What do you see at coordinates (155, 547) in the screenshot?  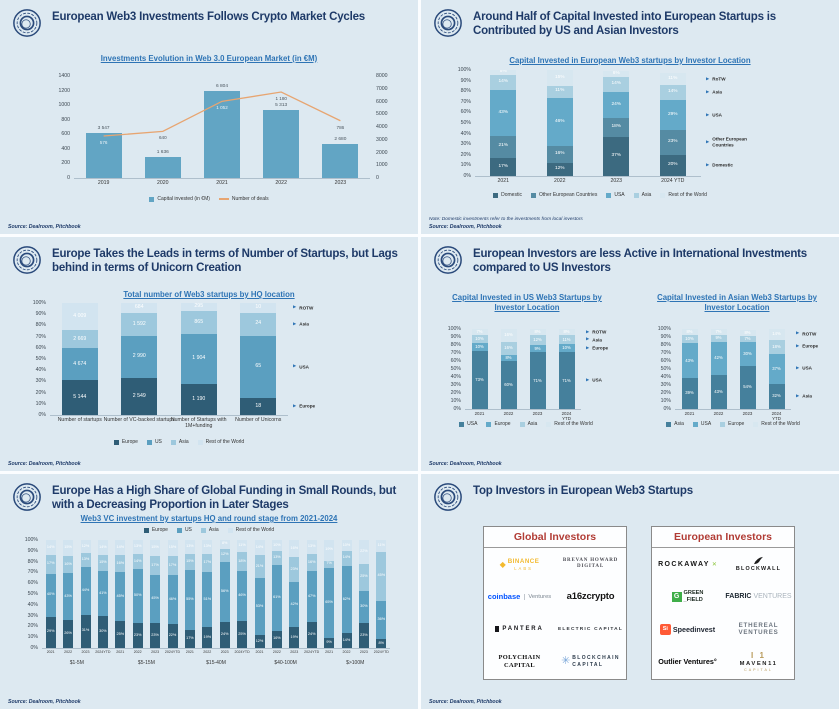 I see `segment-value-label: 15%` at bounding box center [155, 547].